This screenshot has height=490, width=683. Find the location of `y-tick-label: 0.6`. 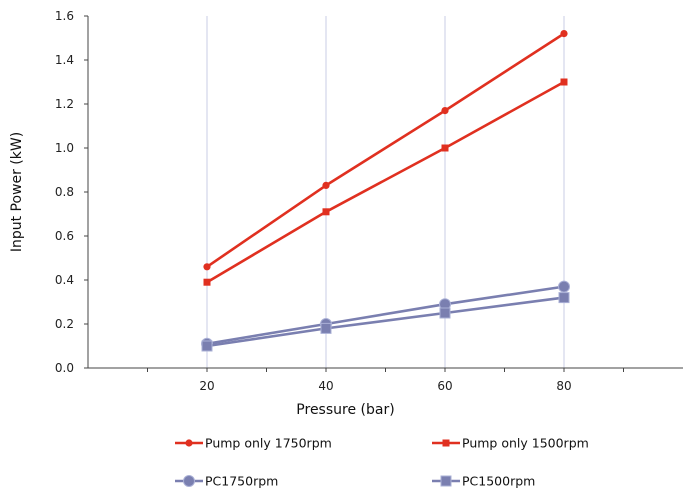

y-tick-label: 0.6 is located at coordinates (64, 236).